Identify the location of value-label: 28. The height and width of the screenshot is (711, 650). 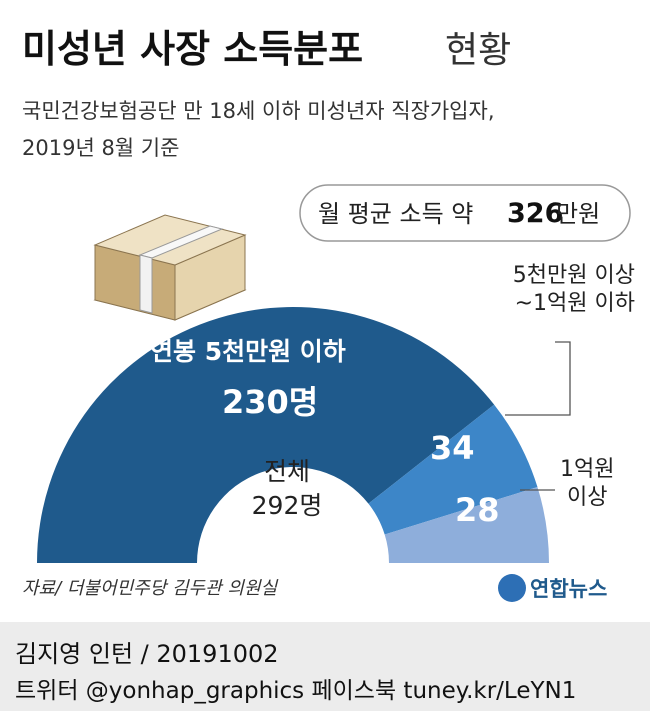
(477, 510).